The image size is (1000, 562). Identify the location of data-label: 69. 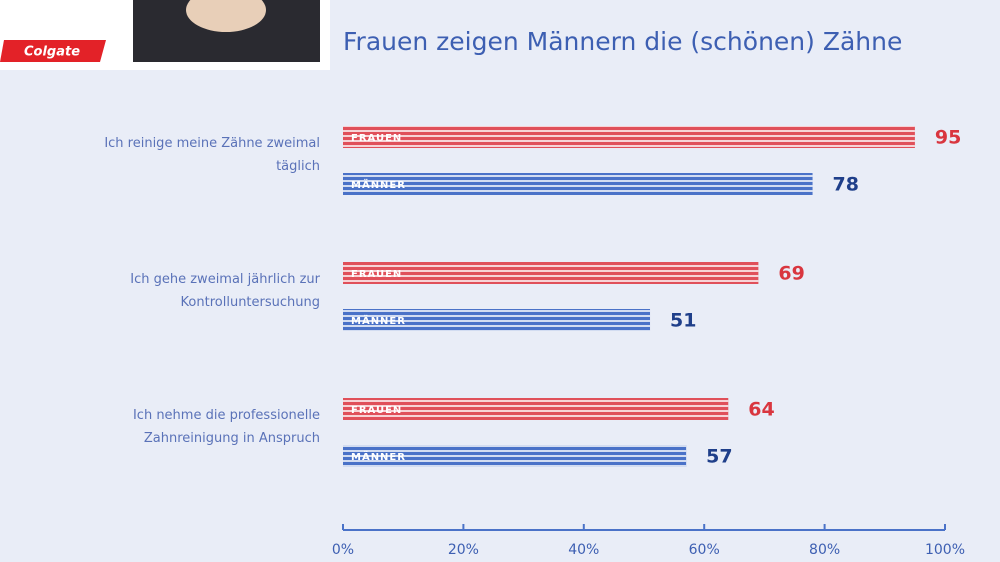
(791, 274).